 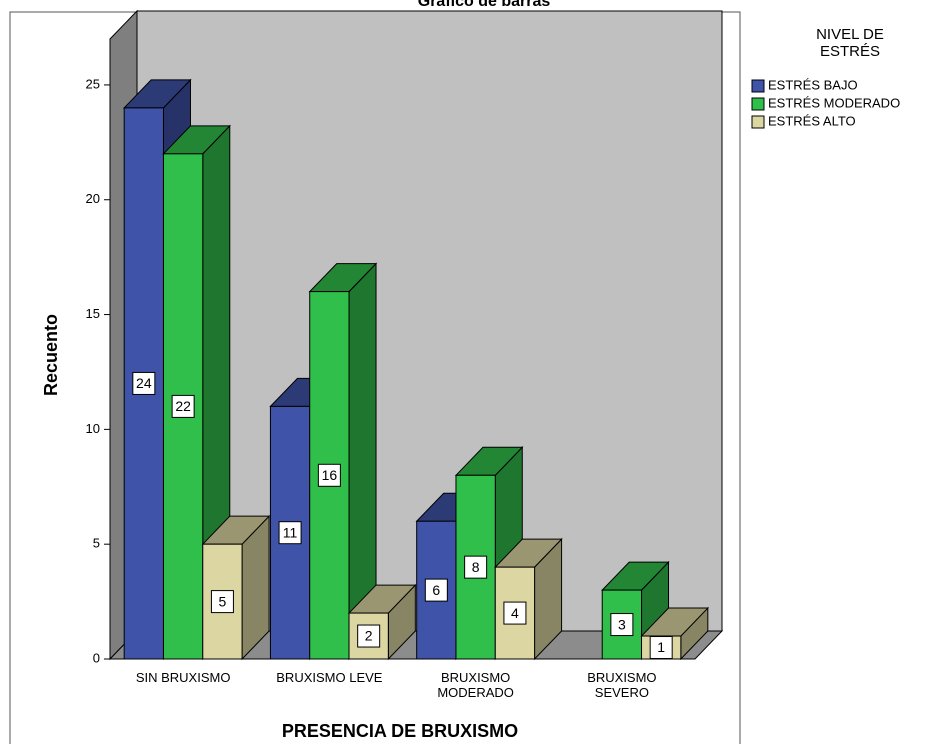 What do you see at coordinates (850, 43) in the screenshot?
I see `legend-title: NIVEL DE ESTRÉS` at bounding box center [850, 43].